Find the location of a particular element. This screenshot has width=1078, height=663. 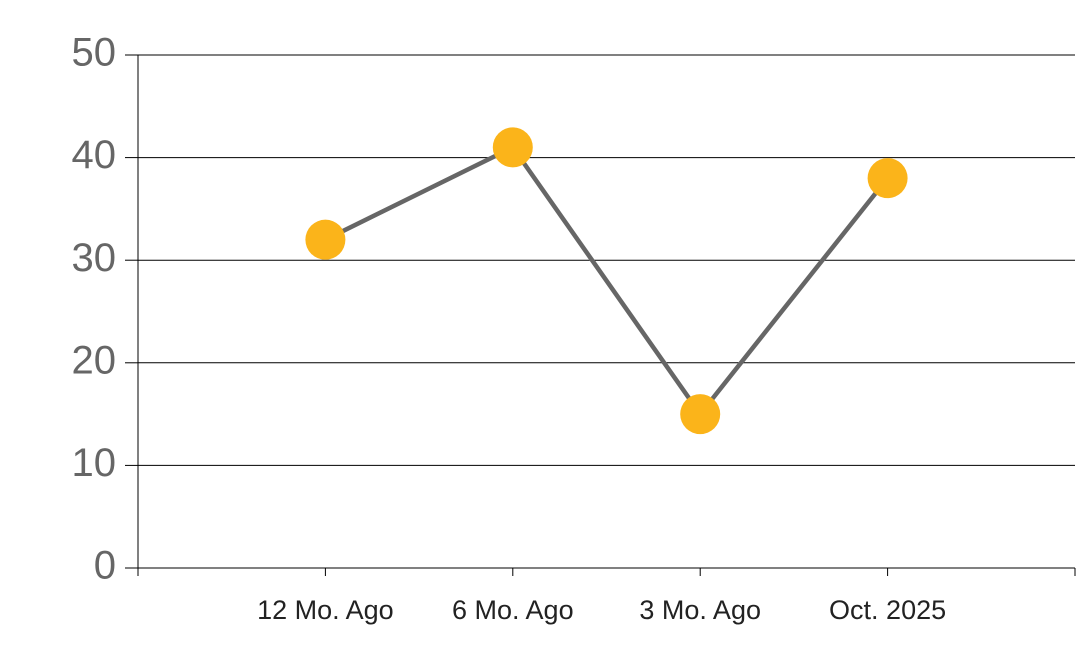

y-tick-label: 40 is located at coordinates (94, 155).